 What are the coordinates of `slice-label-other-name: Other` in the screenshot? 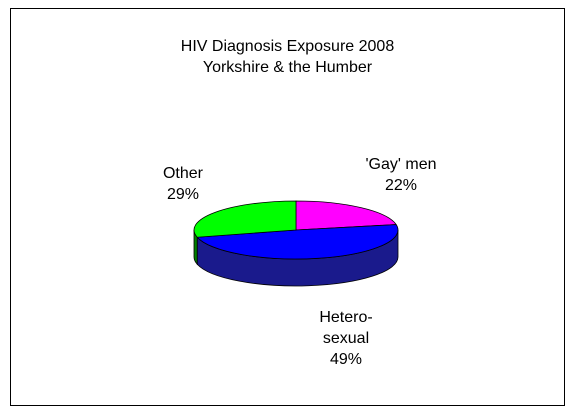 It's located at (182, 173).